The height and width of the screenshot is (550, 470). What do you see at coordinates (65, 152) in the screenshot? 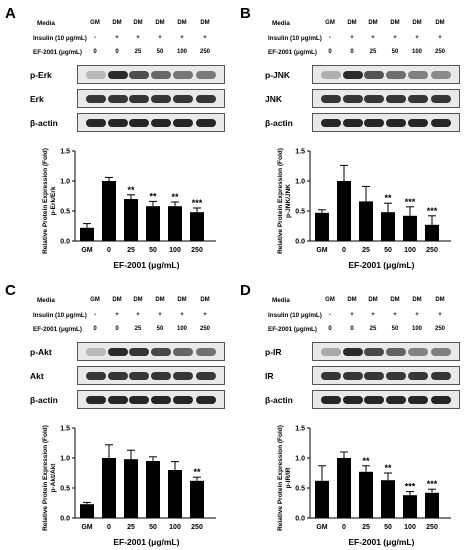
I see `y-tick-label: 1.5` at bounding box center [65, 152].